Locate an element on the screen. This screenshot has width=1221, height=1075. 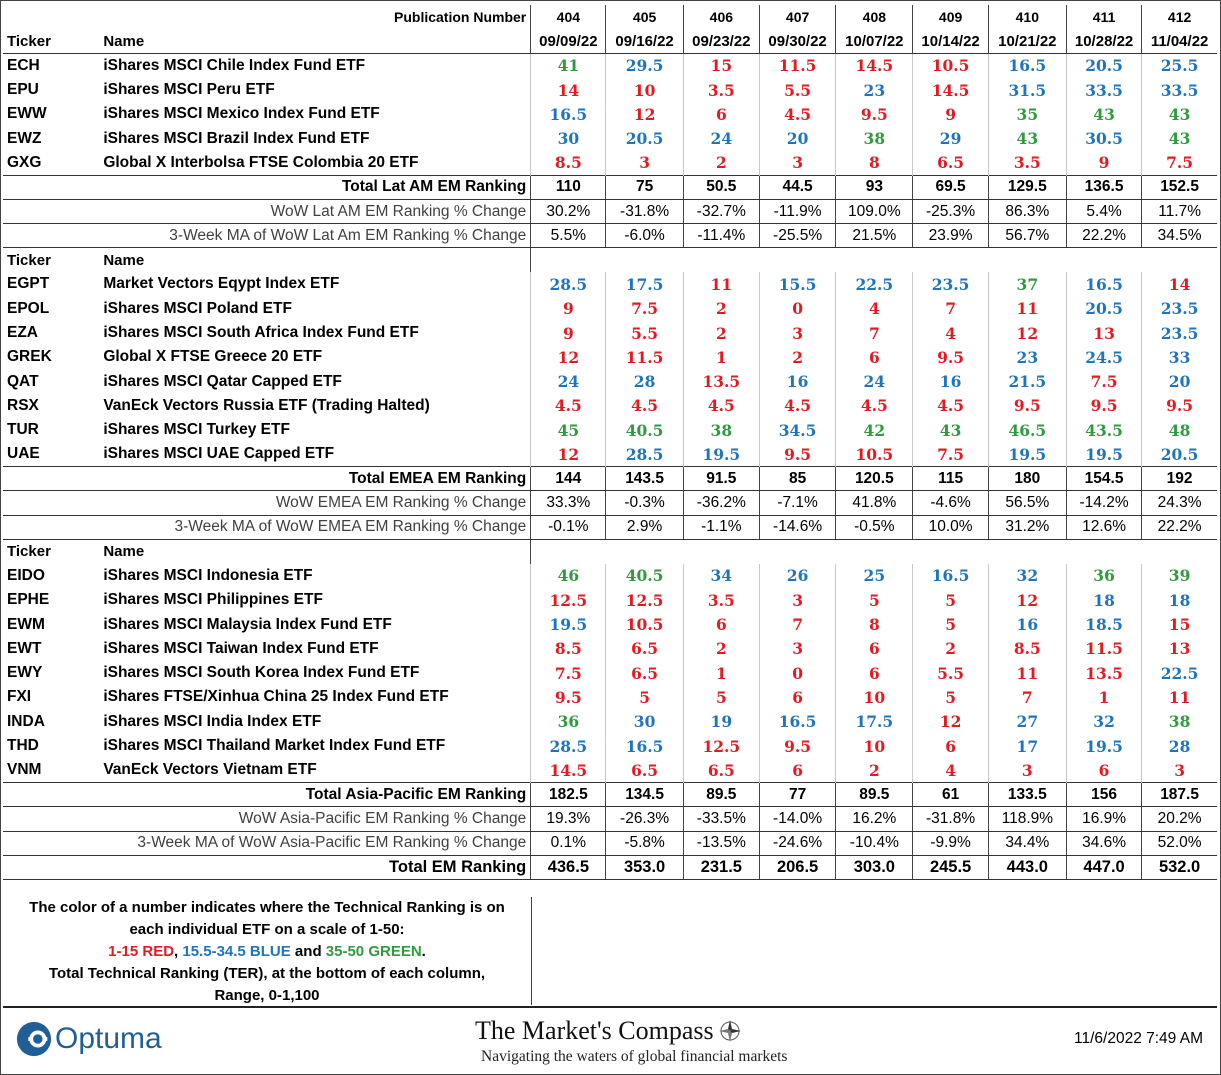
ranking-cell: 16.5 is located at coordinates (644, 746).